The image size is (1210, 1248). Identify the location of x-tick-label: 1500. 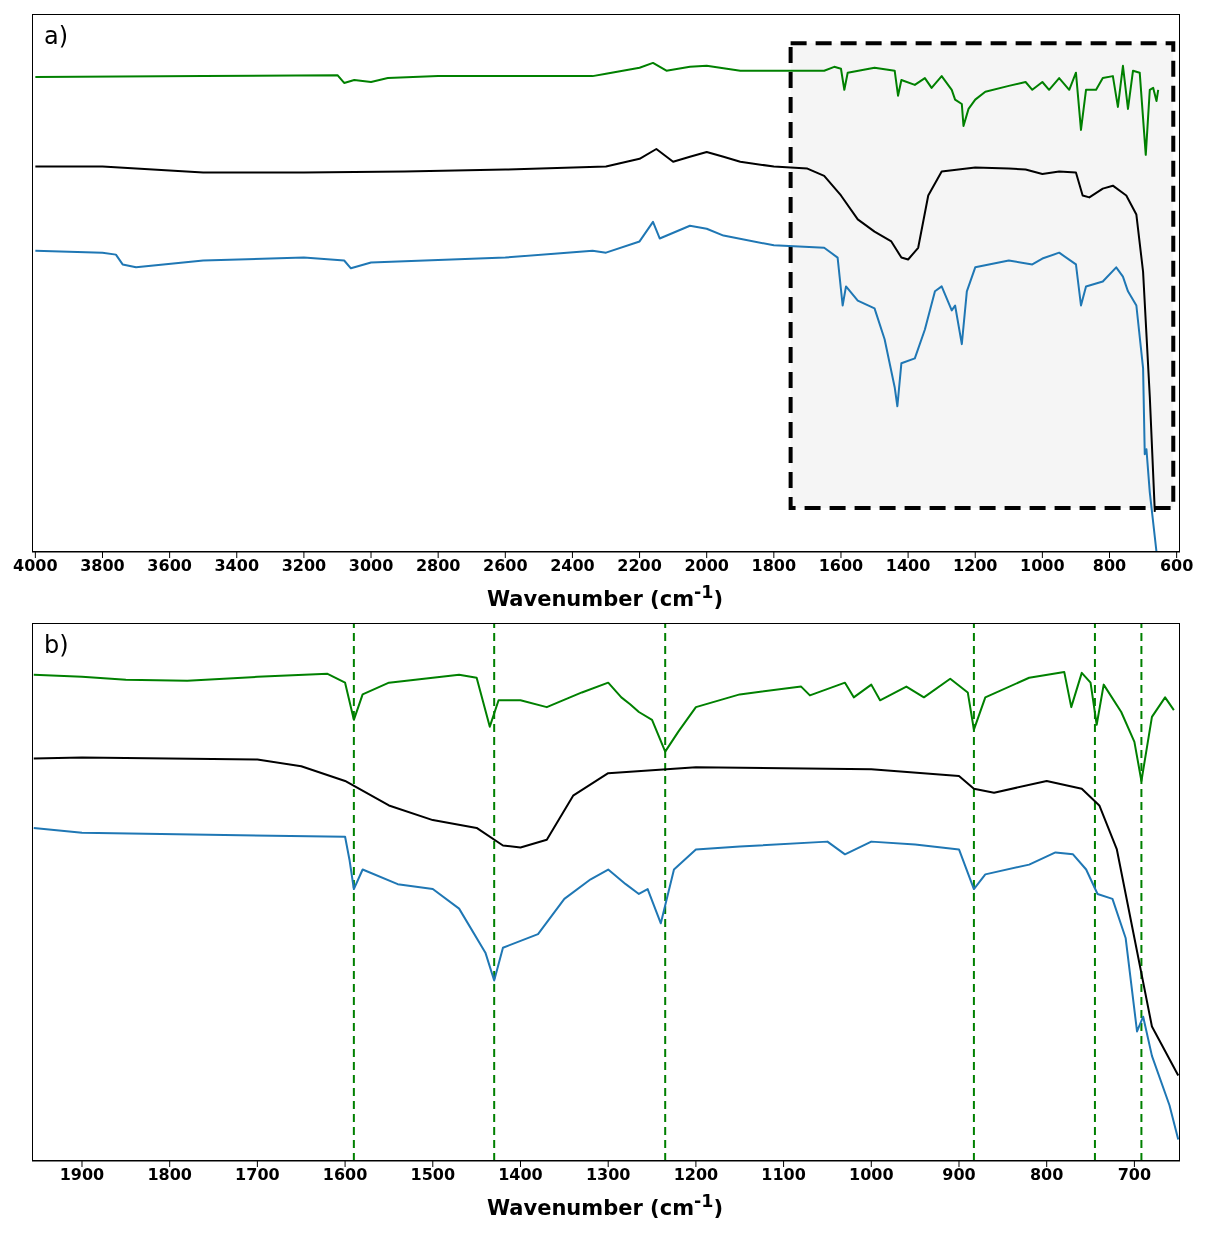
(433, 1175).